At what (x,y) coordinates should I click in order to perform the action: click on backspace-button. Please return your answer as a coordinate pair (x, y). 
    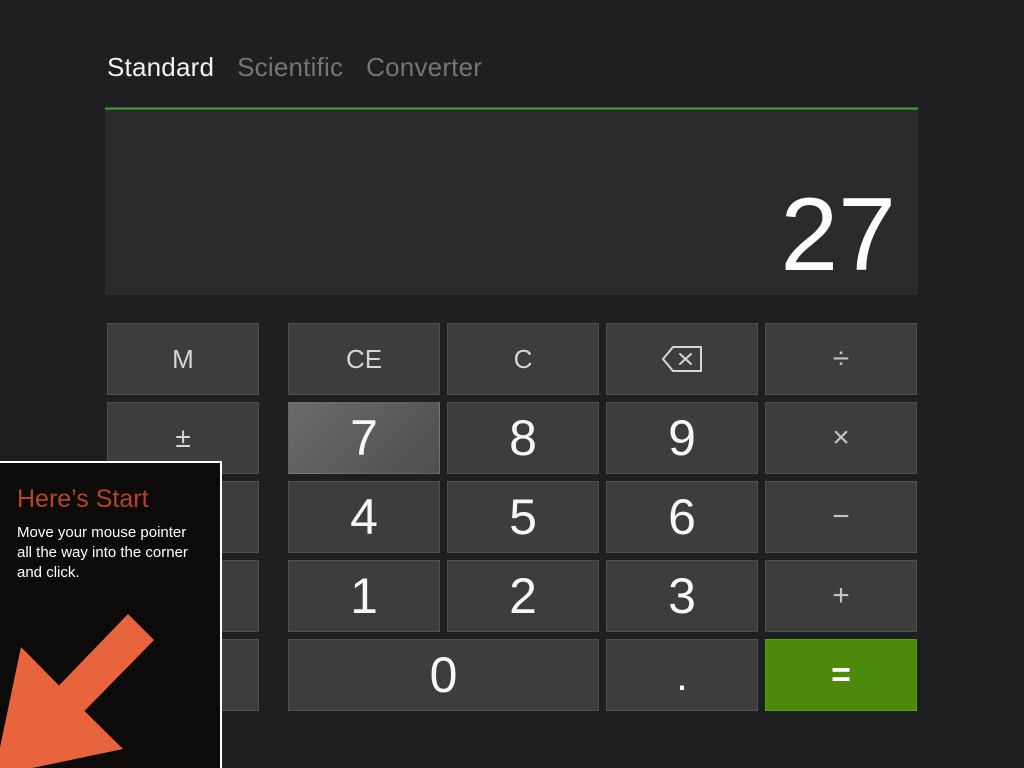
    Looking at the image, I should click on (682, 359).